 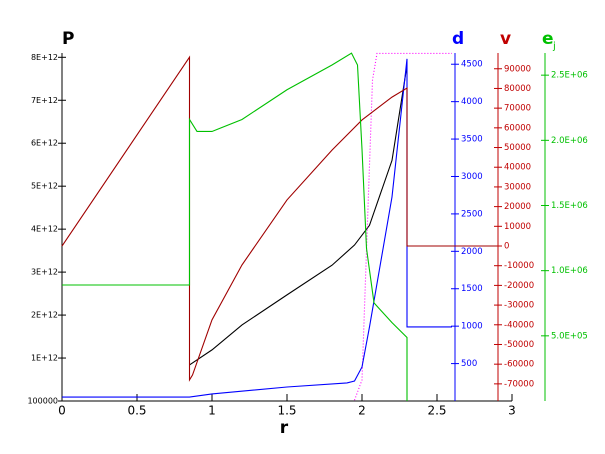 I want to click on y3-tick-label: 90000, so click(x=517, y=69).